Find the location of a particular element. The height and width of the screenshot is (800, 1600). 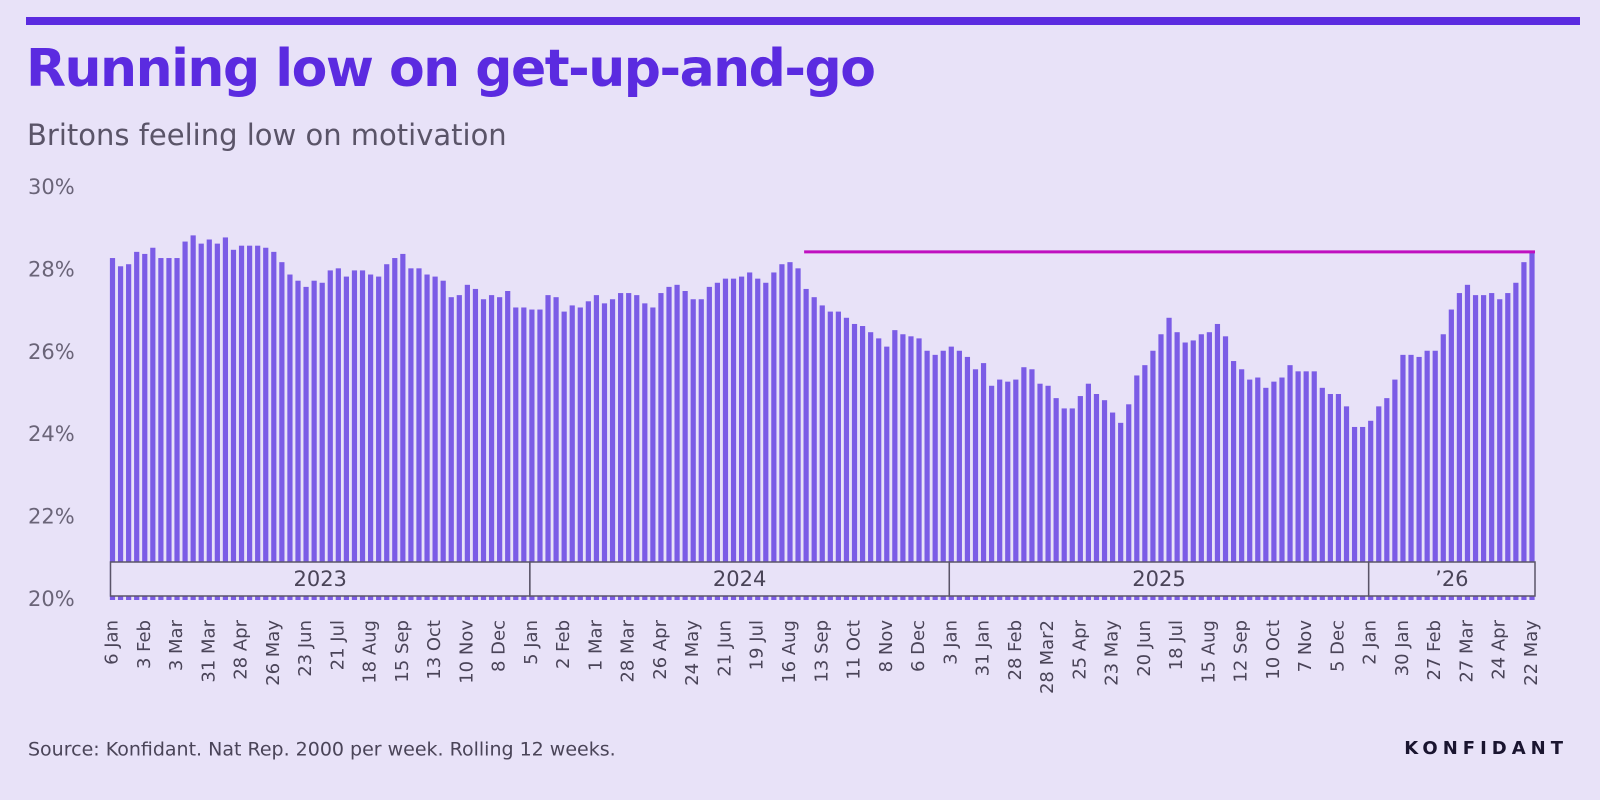

x-tick-label: 6 Jan is located at coordinates (112, 642).